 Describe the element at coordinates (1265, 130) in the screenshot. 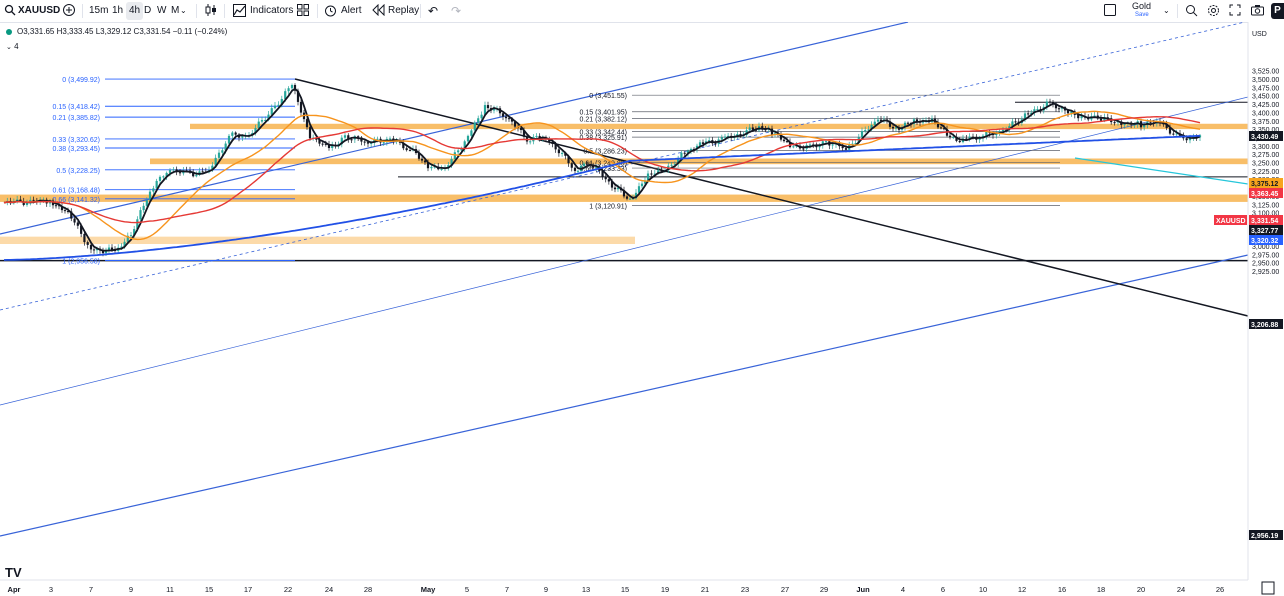

I see `price-tick-label: 3,350.00` at that location.